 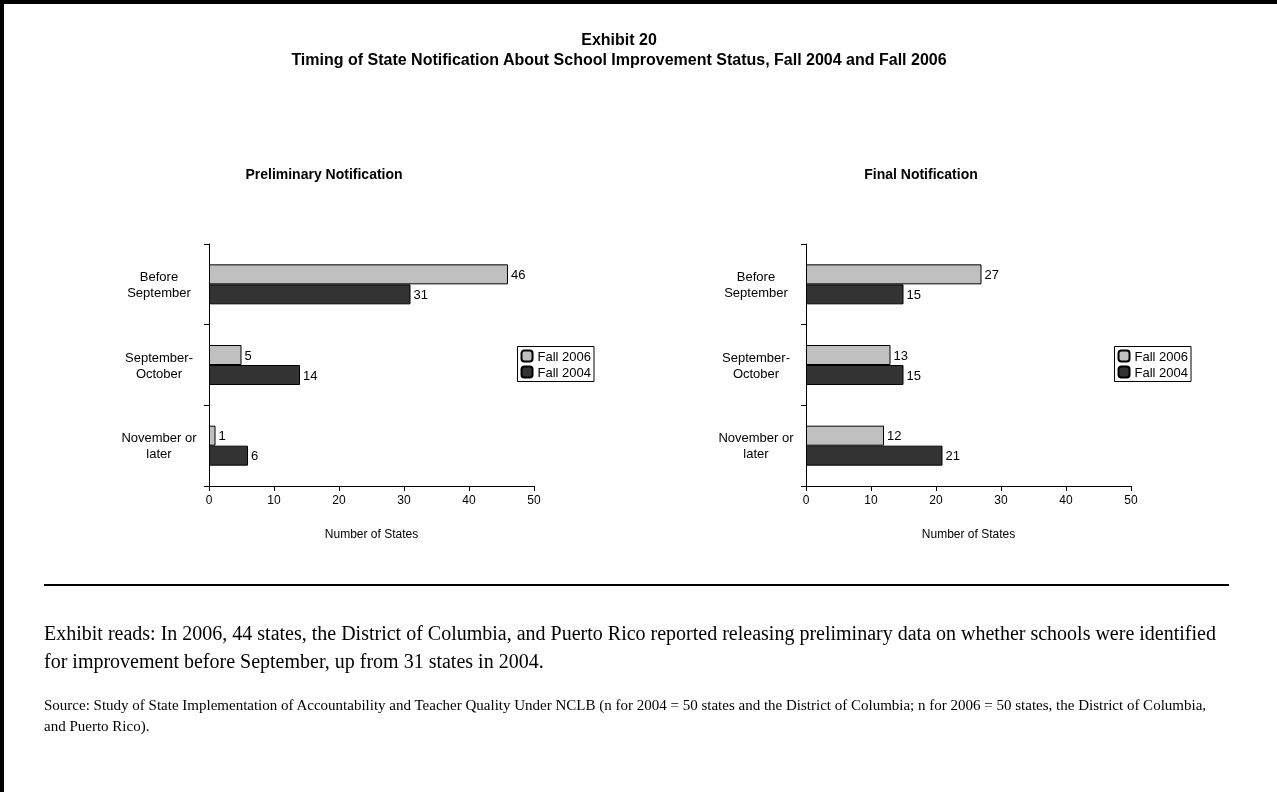 What do you see at coordinates (894, 436) in the screenshot?
I see `data-label: 12` at bounding box center [894, 436].